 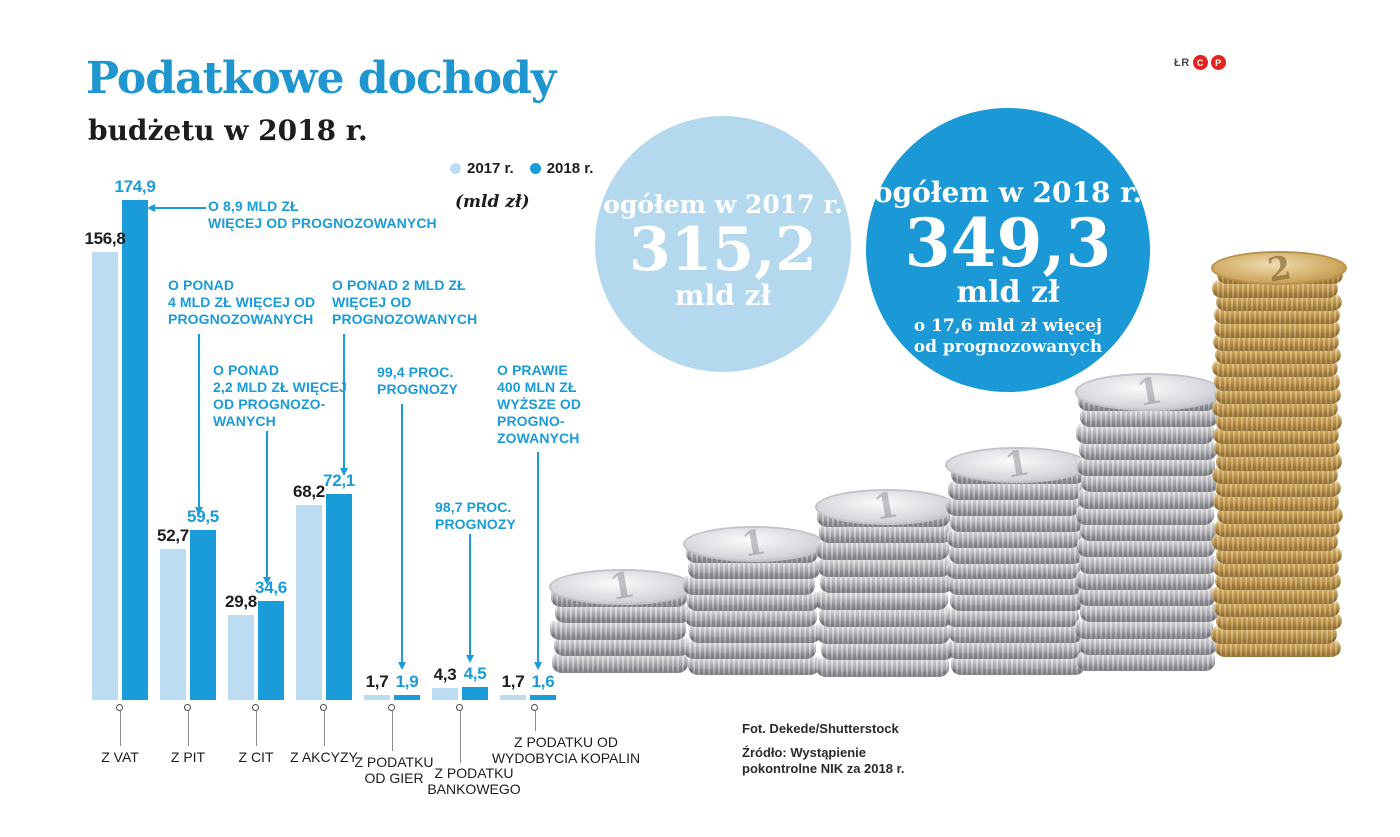 What do you see at coordinates (256, 757) in the screenshot?
I see `category-label-2: Z CIT` at bounding box center [256, 757].